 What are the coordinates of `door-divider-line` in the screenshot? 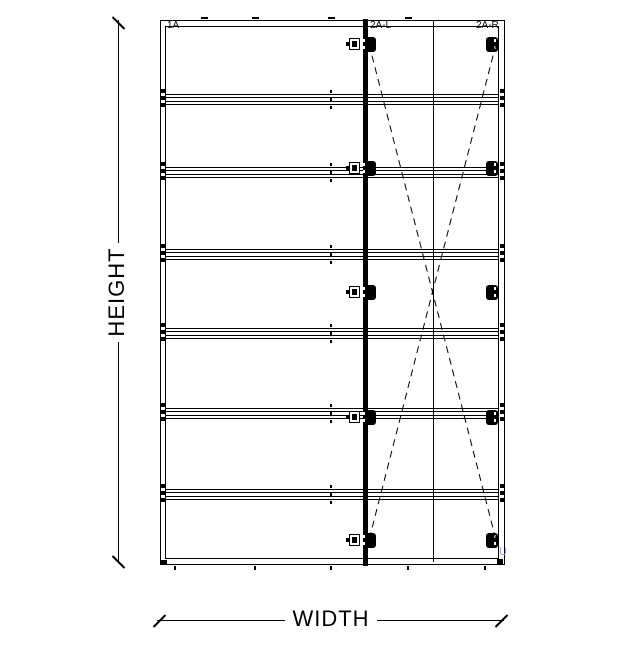 It's located at (433, 291).